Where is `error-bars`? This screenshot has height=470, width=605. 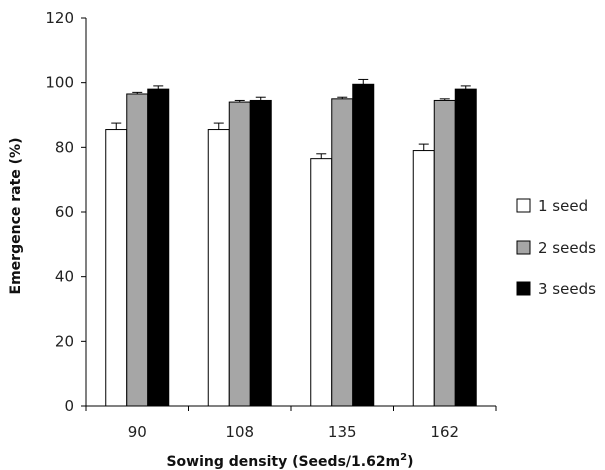 error-bars is located at coordinates (291, 118).